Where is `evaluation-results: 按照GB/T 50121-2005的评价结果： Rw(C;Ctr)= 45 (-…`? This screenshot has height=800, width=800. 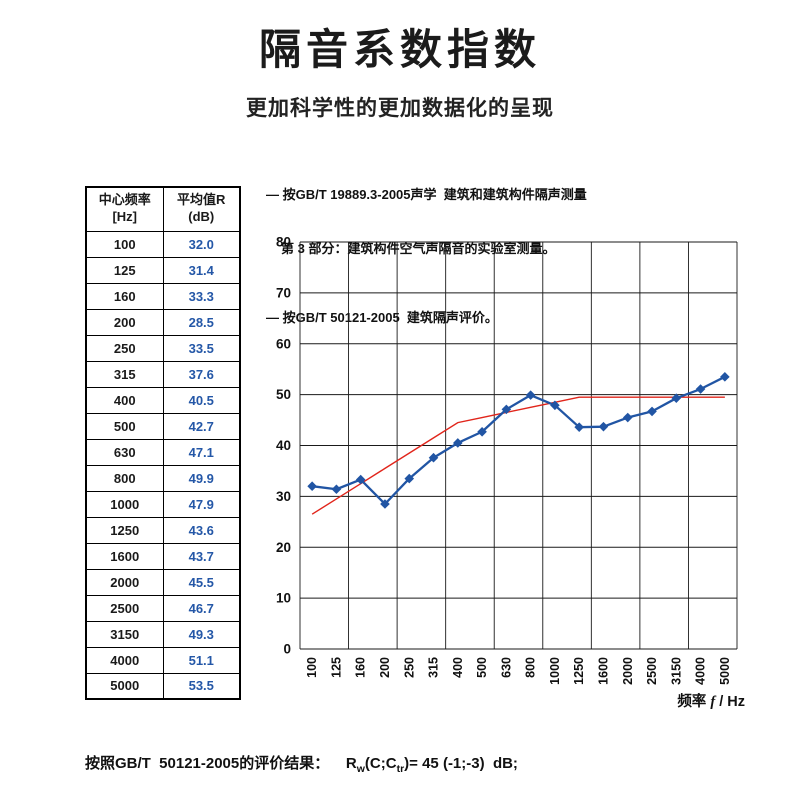
evaluation-results: 按照GB/T 50121-2005的评价结果： Rw(C;Ctr)= 45 (-… is located at coordinates (324, 759).